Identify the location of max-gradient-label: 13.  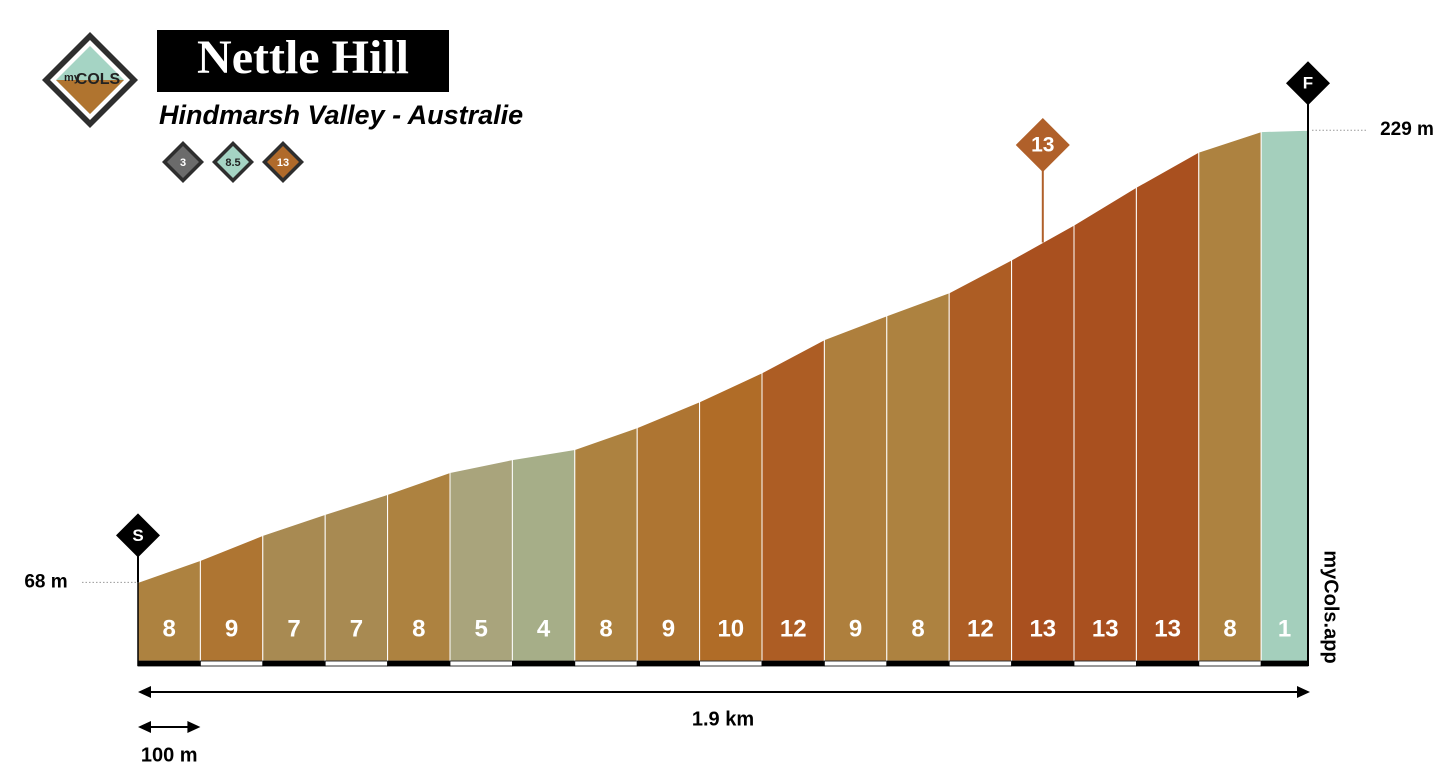
(1042, 145).